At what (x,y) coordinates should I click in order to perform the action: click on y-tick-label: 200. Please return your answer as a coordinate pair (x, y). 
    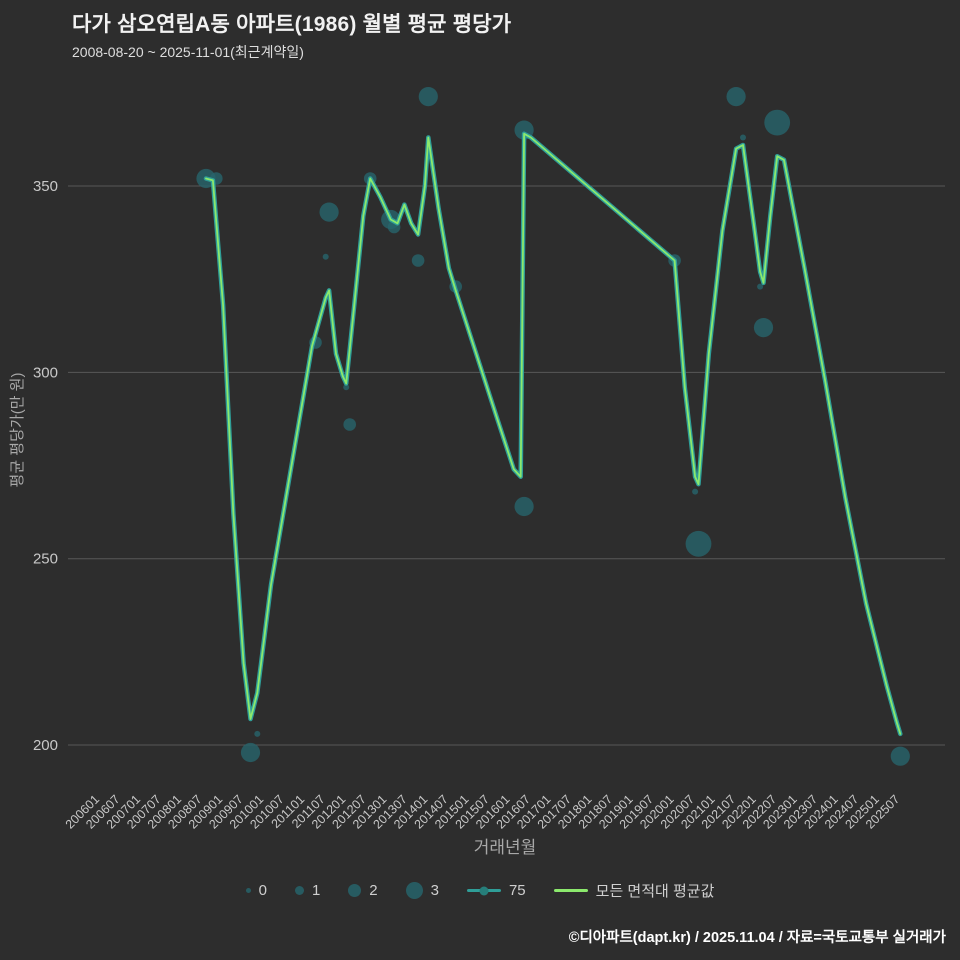
    Looking at the image, I should click on (45, 745).